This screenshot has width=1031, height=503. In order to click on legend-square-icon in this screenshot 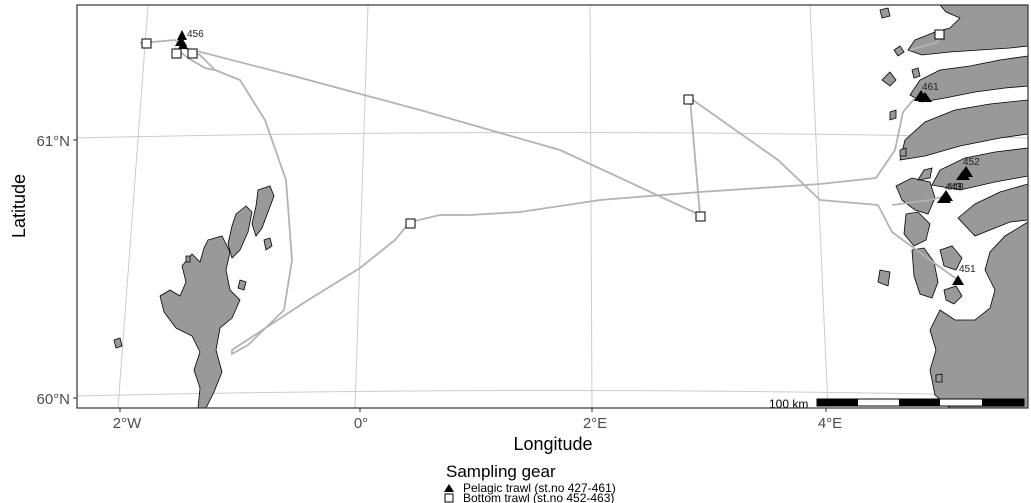, I will do `click(449, 498)`.